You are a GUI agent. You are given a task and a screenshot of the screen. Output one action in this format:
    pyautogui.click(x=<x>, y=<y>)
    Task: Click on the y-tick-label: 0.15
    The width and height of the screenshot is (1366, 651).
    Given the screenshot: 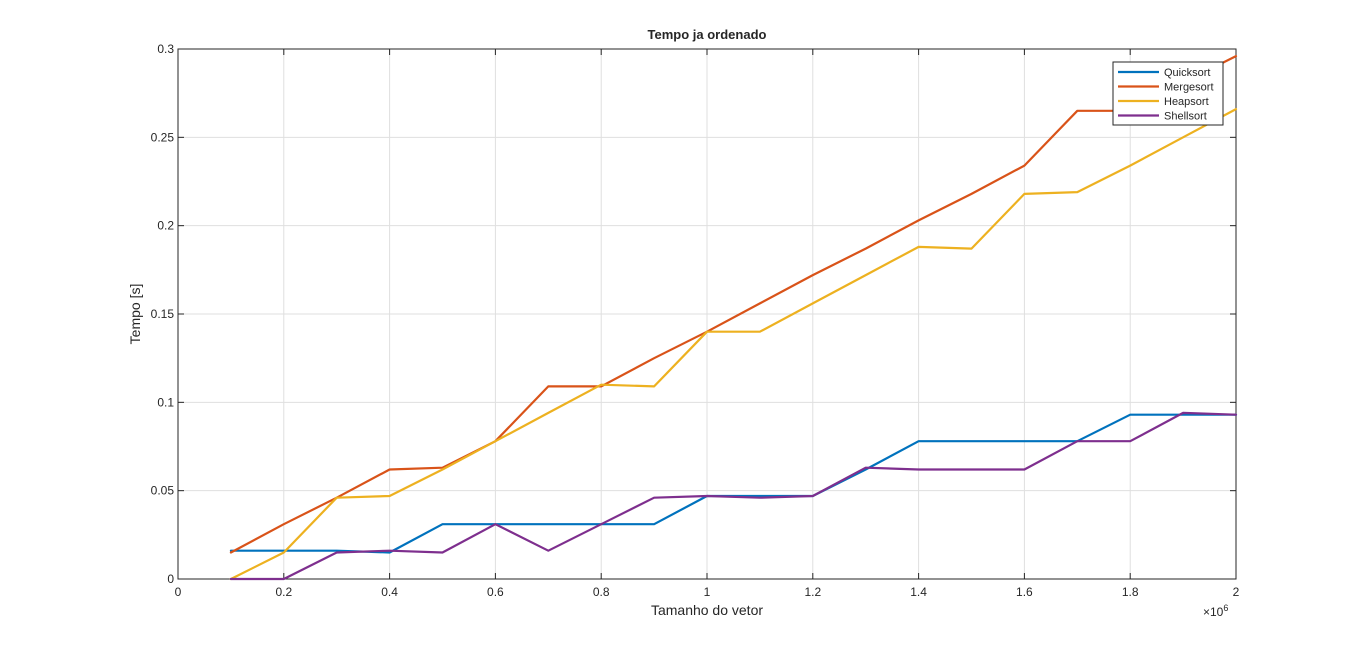 What is the action you would take?
    pyautogui.click(x=163, y=314)
    